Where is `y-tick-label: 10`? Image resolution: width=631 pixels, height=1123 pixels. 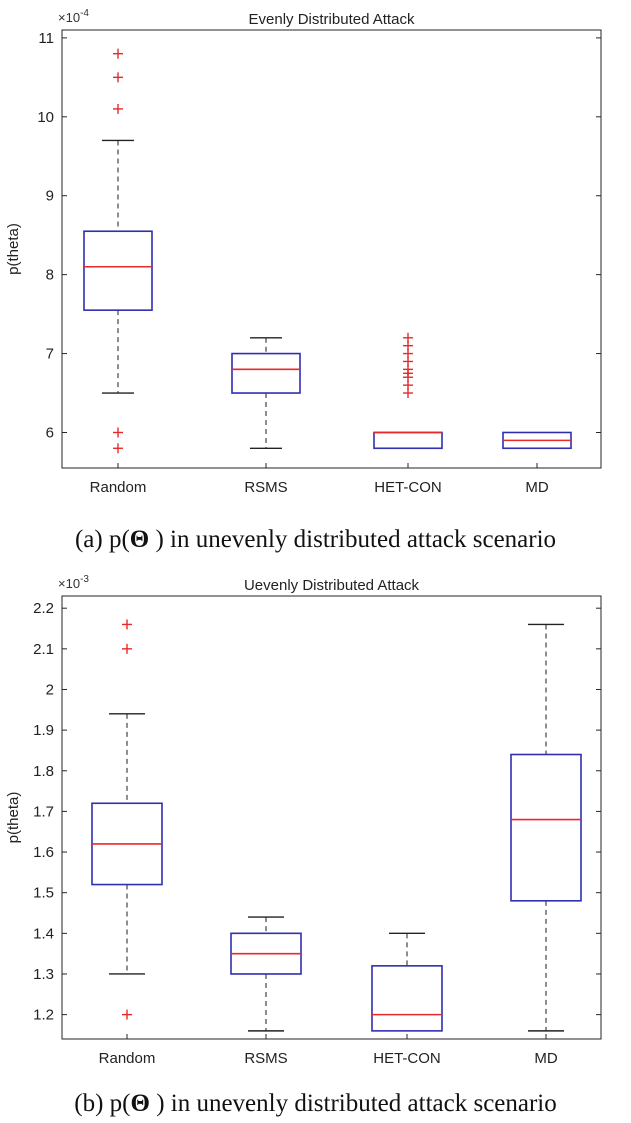
y-tick-label: 10 is located at coordinates (45, 117).